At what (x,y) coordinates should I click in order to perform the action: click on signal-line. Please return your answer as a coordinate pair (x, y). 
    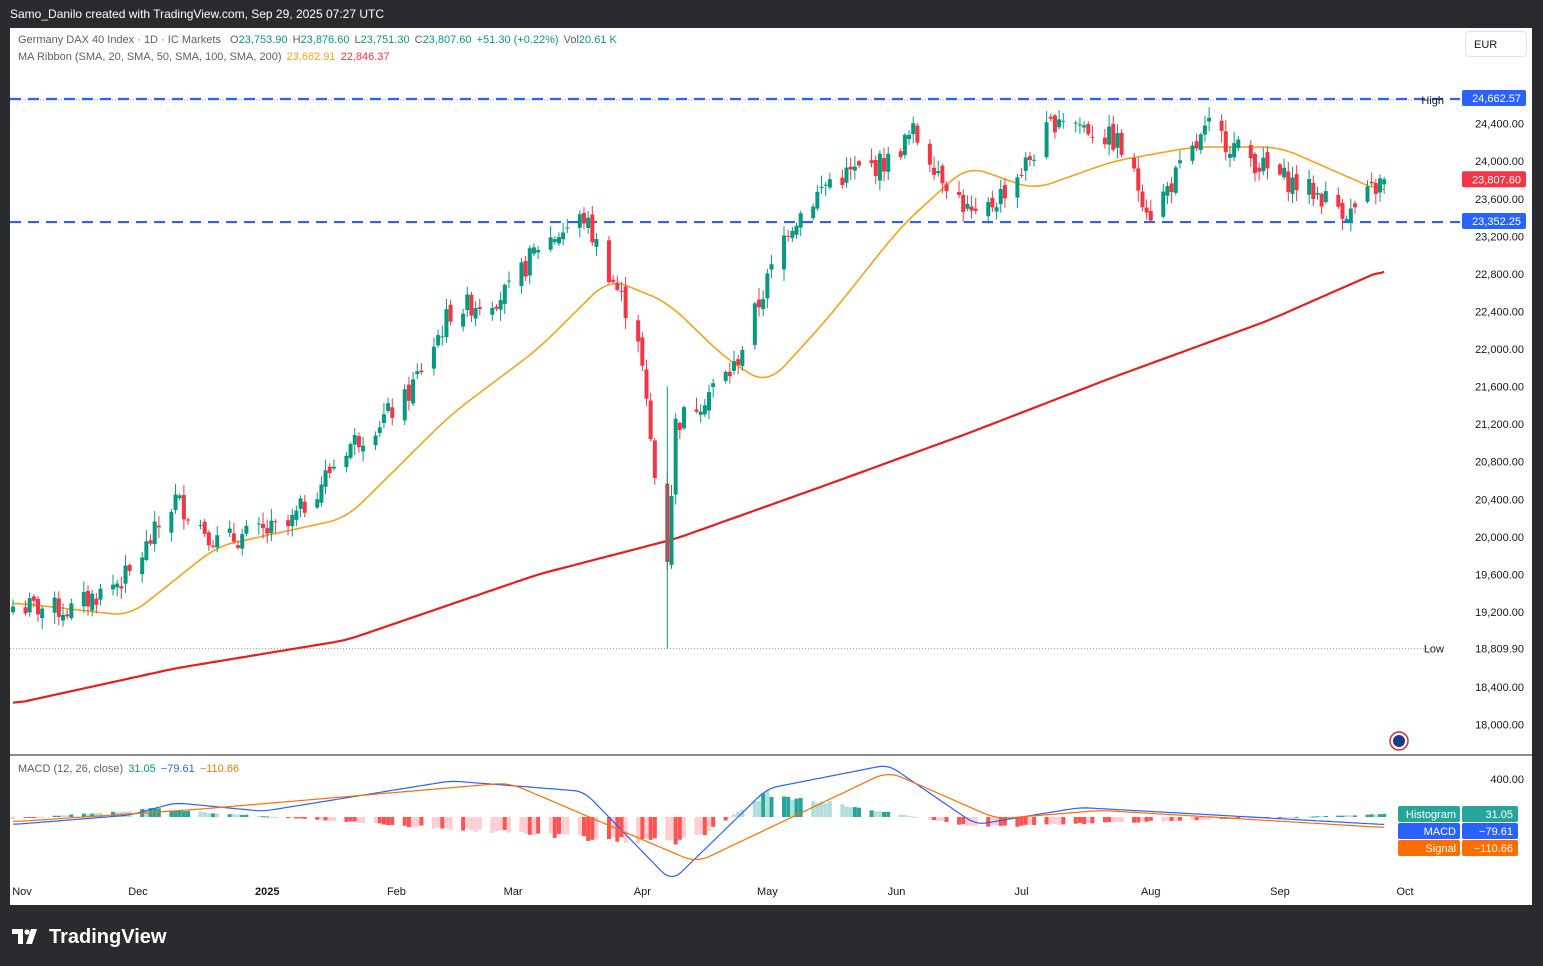
    Looking at the image, I should click on (698, 817).